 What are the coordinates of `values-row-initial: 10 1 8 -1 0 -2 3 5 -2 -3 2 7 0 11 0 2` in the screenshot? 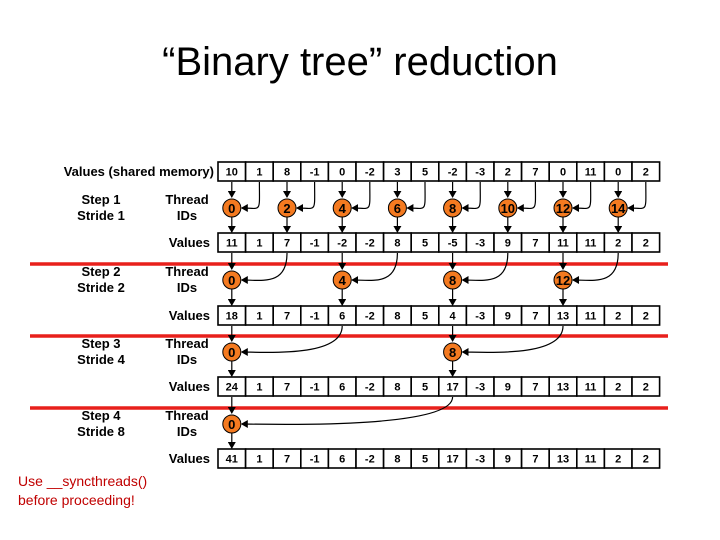 It's located at (439, 171).